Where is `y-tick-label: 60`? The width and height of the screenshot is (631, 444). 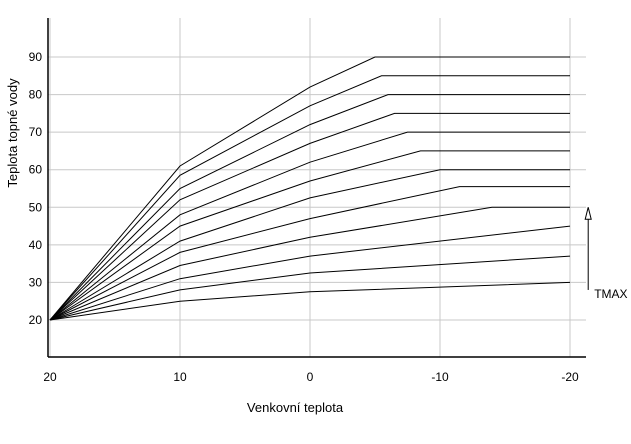
y-tick-label: 60 is located at coordinates (36, 170).